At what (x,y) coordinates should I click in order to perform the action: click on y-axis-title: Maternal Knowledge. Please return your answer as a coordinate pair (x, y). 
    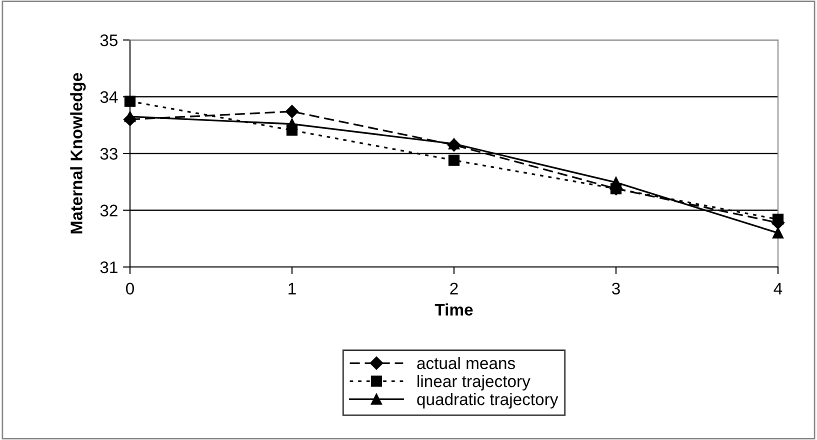
    Looking at the image, I should click on (78, 153).